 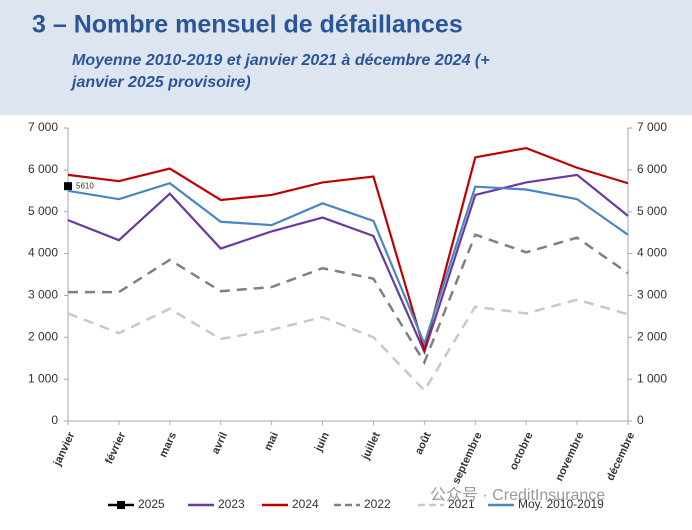 What do you see at coordinates (652, 127) in the screenshot?
I see `y2-tick-label: 7 000` at bounding box center [652, 127].